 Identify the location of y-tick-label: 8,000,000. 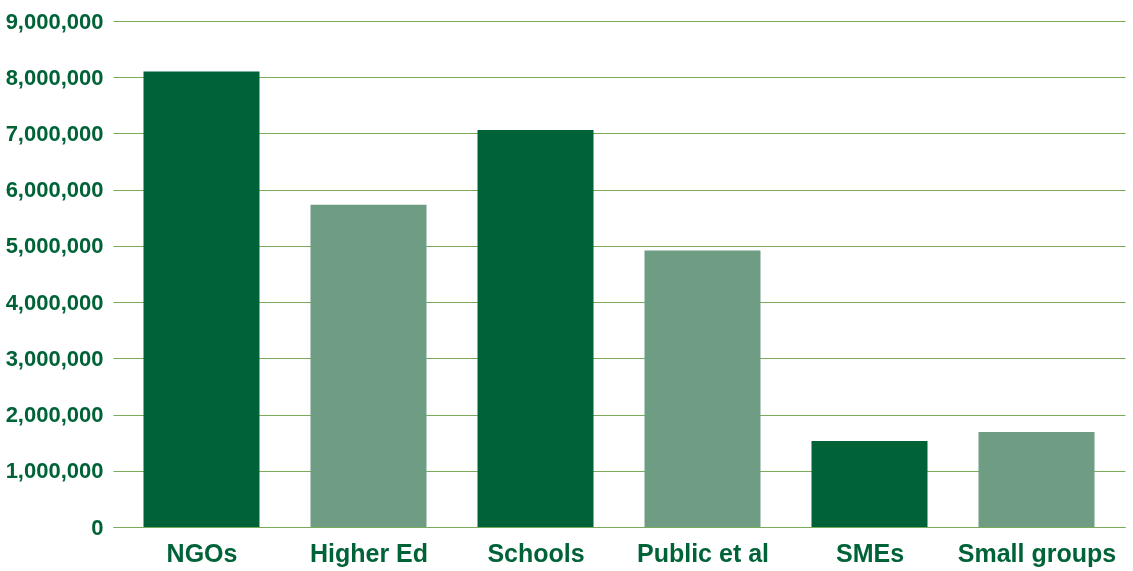
(54, 77).